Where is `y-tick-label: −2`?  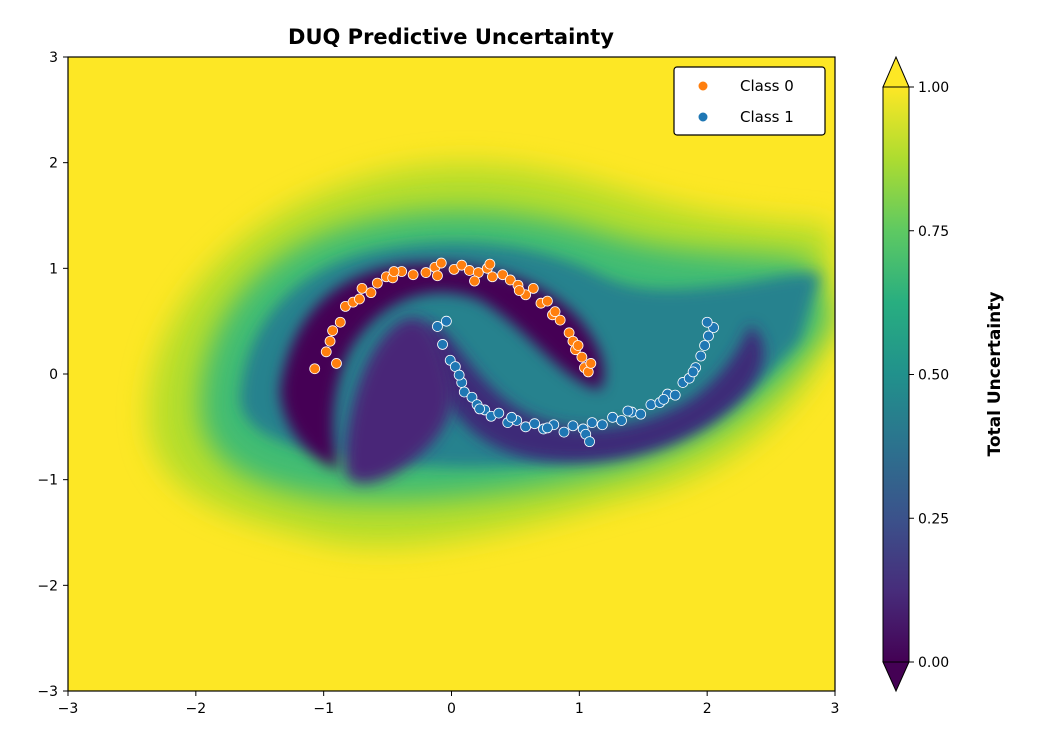
y-tick-label: −2 is located at coordinates (47, 586).